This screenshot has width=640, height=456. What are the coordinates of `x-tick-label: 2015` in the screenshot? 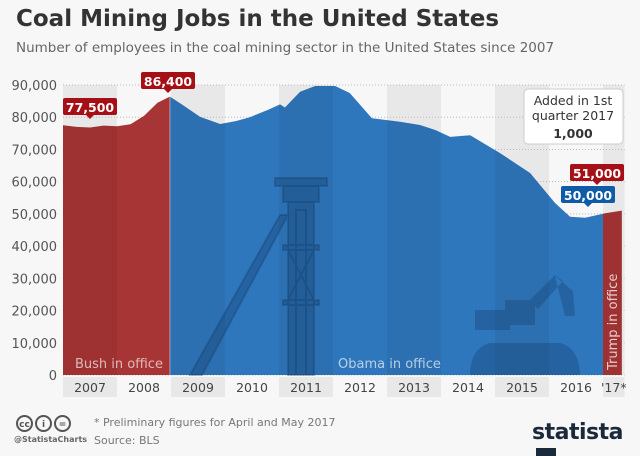 It's located at (522, 387).